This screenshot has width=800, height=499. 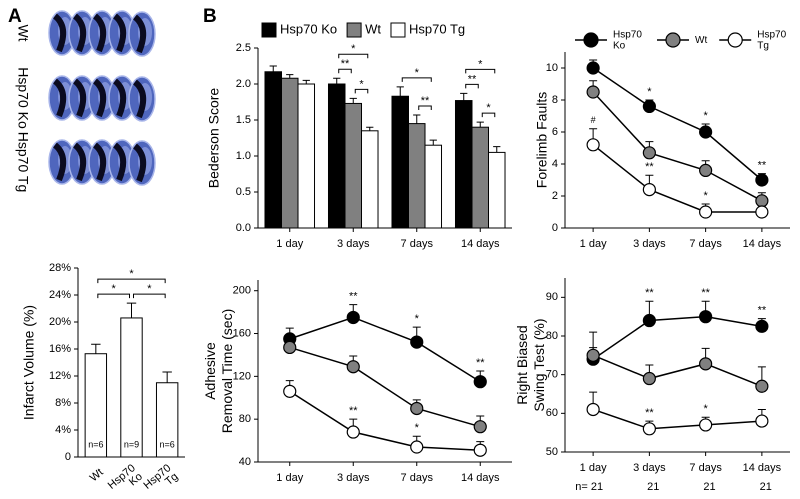 I want to click on y-tick-label: 60, so click(x=552, y=413).